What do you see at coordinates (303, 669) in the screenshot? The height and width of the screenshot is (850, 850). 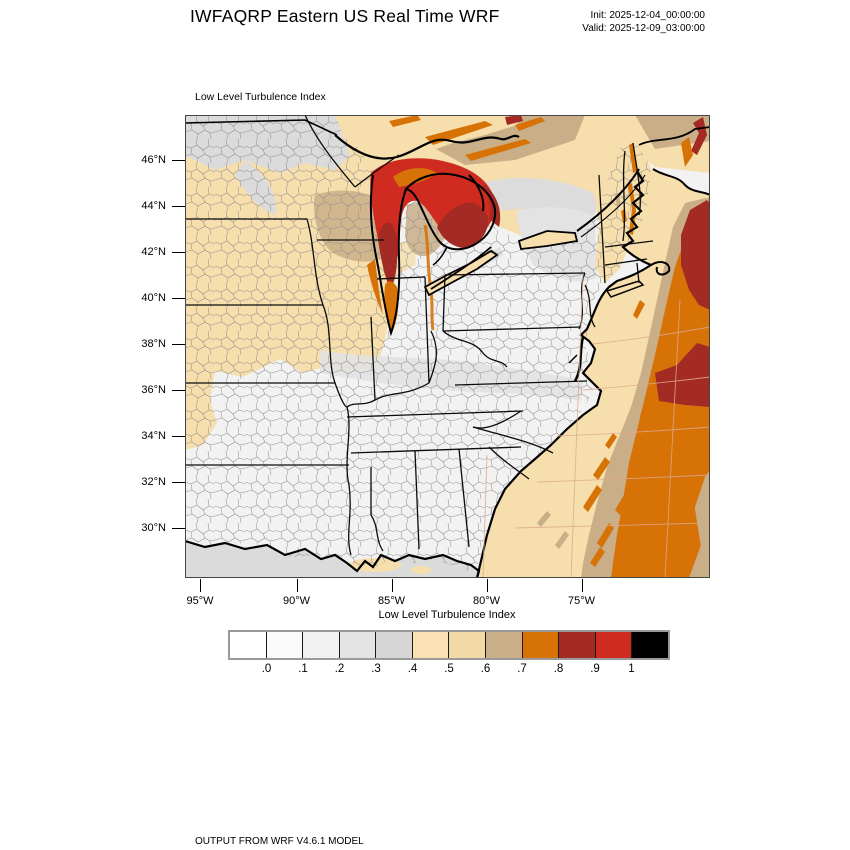 I see `colorbar-tick-label: .1` at bounding box center [303, 669].